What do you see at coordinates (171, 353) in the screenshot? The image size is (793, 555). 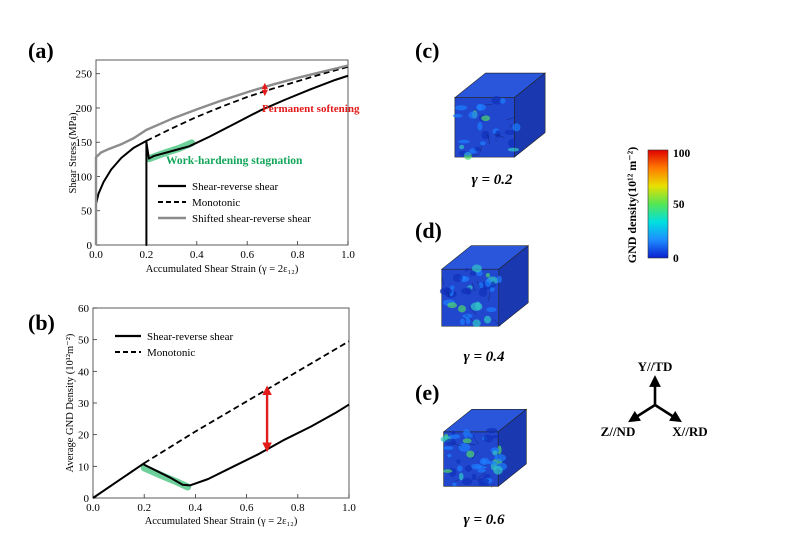 I see `legend-b-label-monotonic: Monotonic` at bounding box center [171, 353].